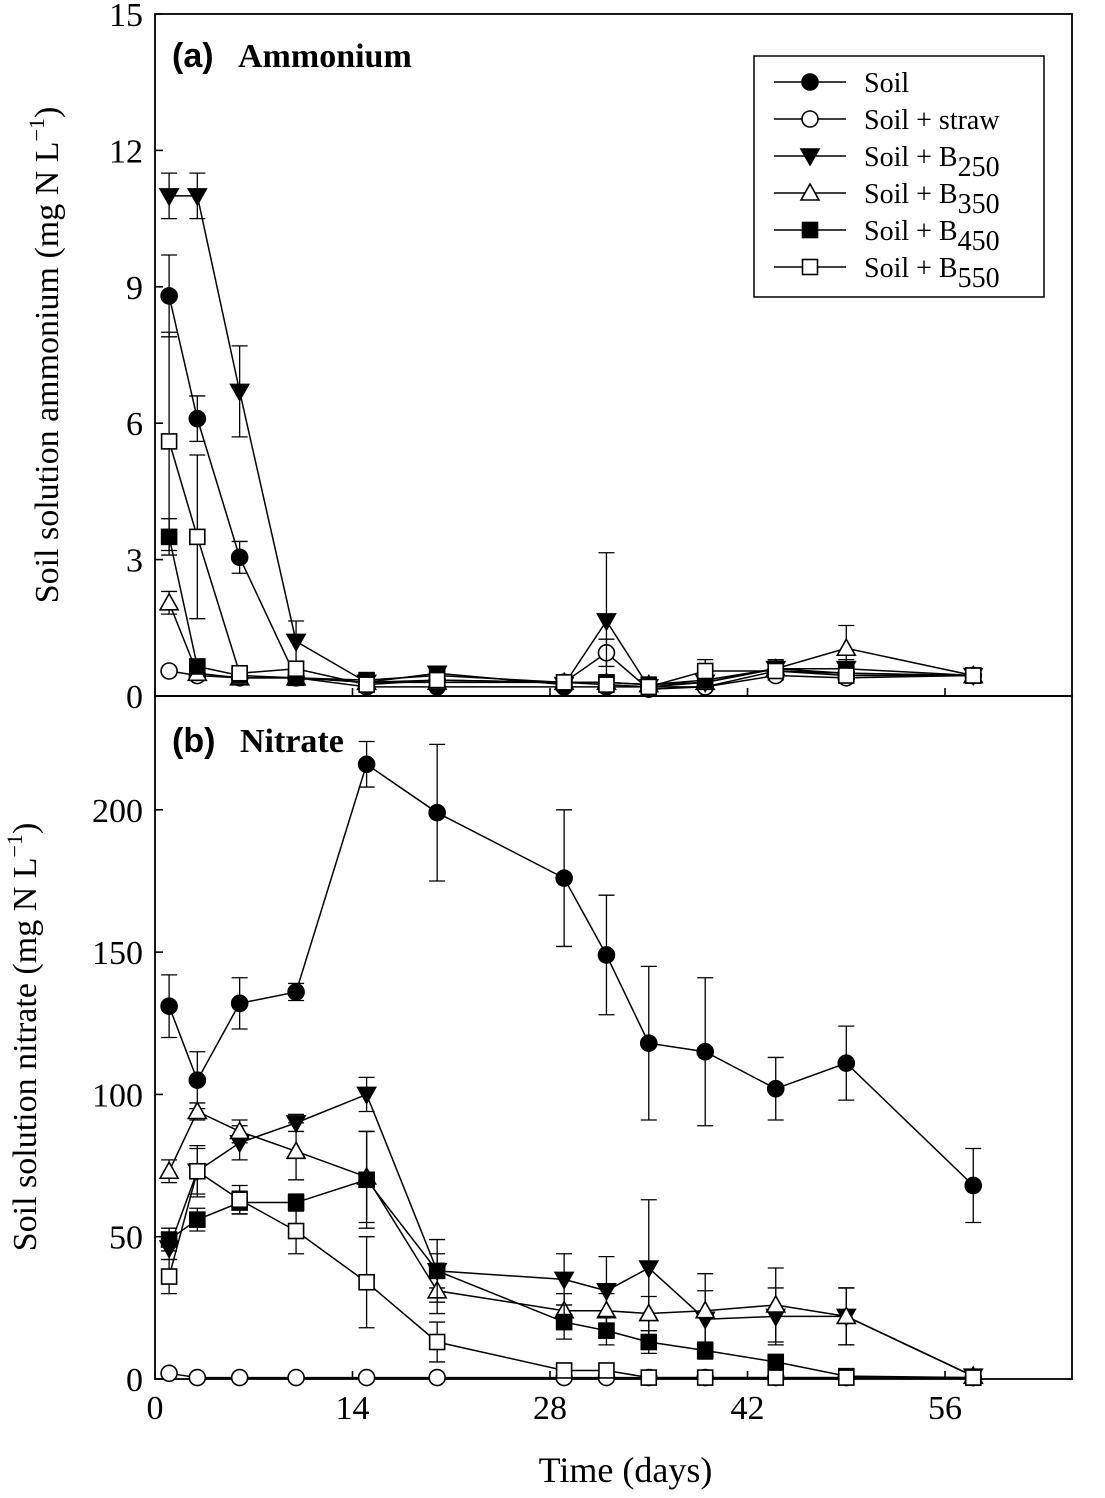 This screenshot has width=1105, height=1498. I want to click on y-tick-label: 9, so click(134, 288).